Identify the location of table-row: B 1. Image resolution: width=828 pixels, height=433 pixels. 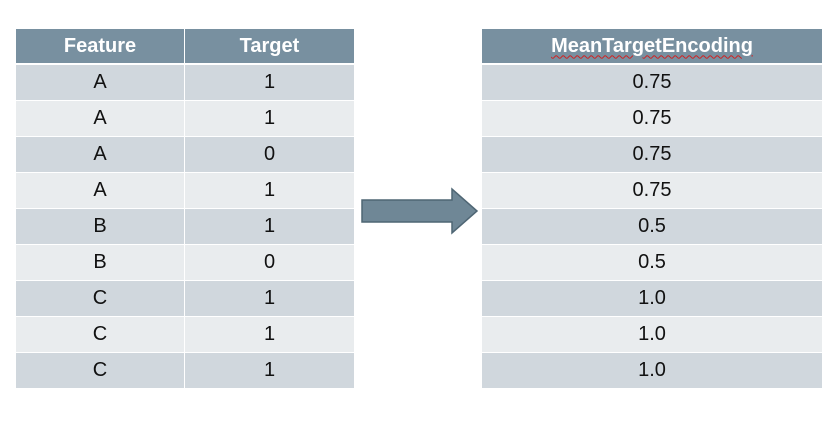
(185, 227).